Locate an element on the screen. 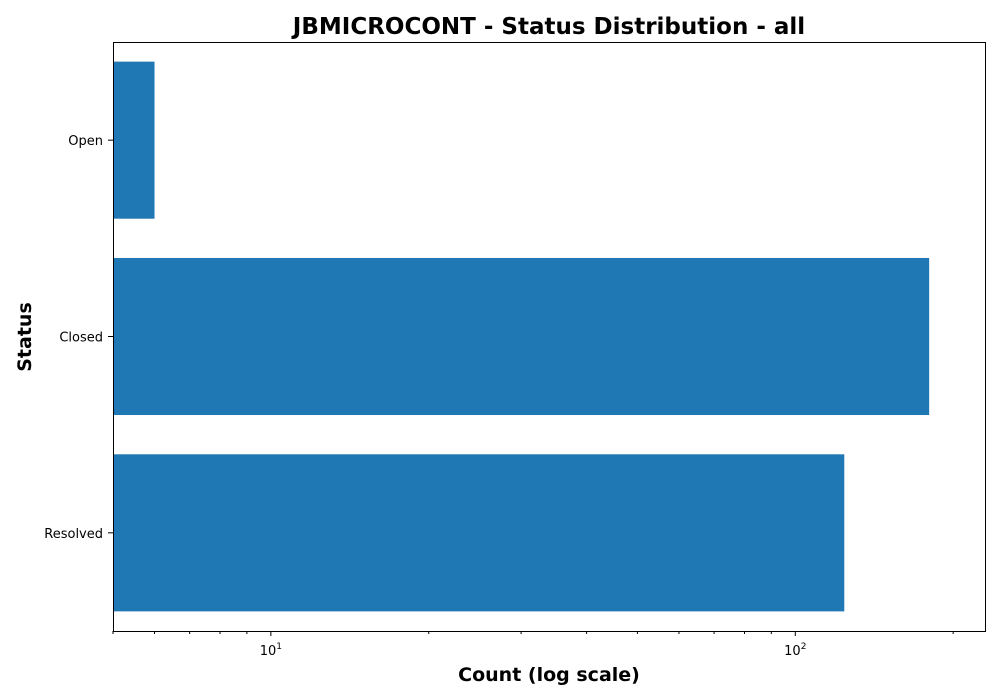  x-ticks-group: 10¹ 10² is located at coordinates (533, 645).